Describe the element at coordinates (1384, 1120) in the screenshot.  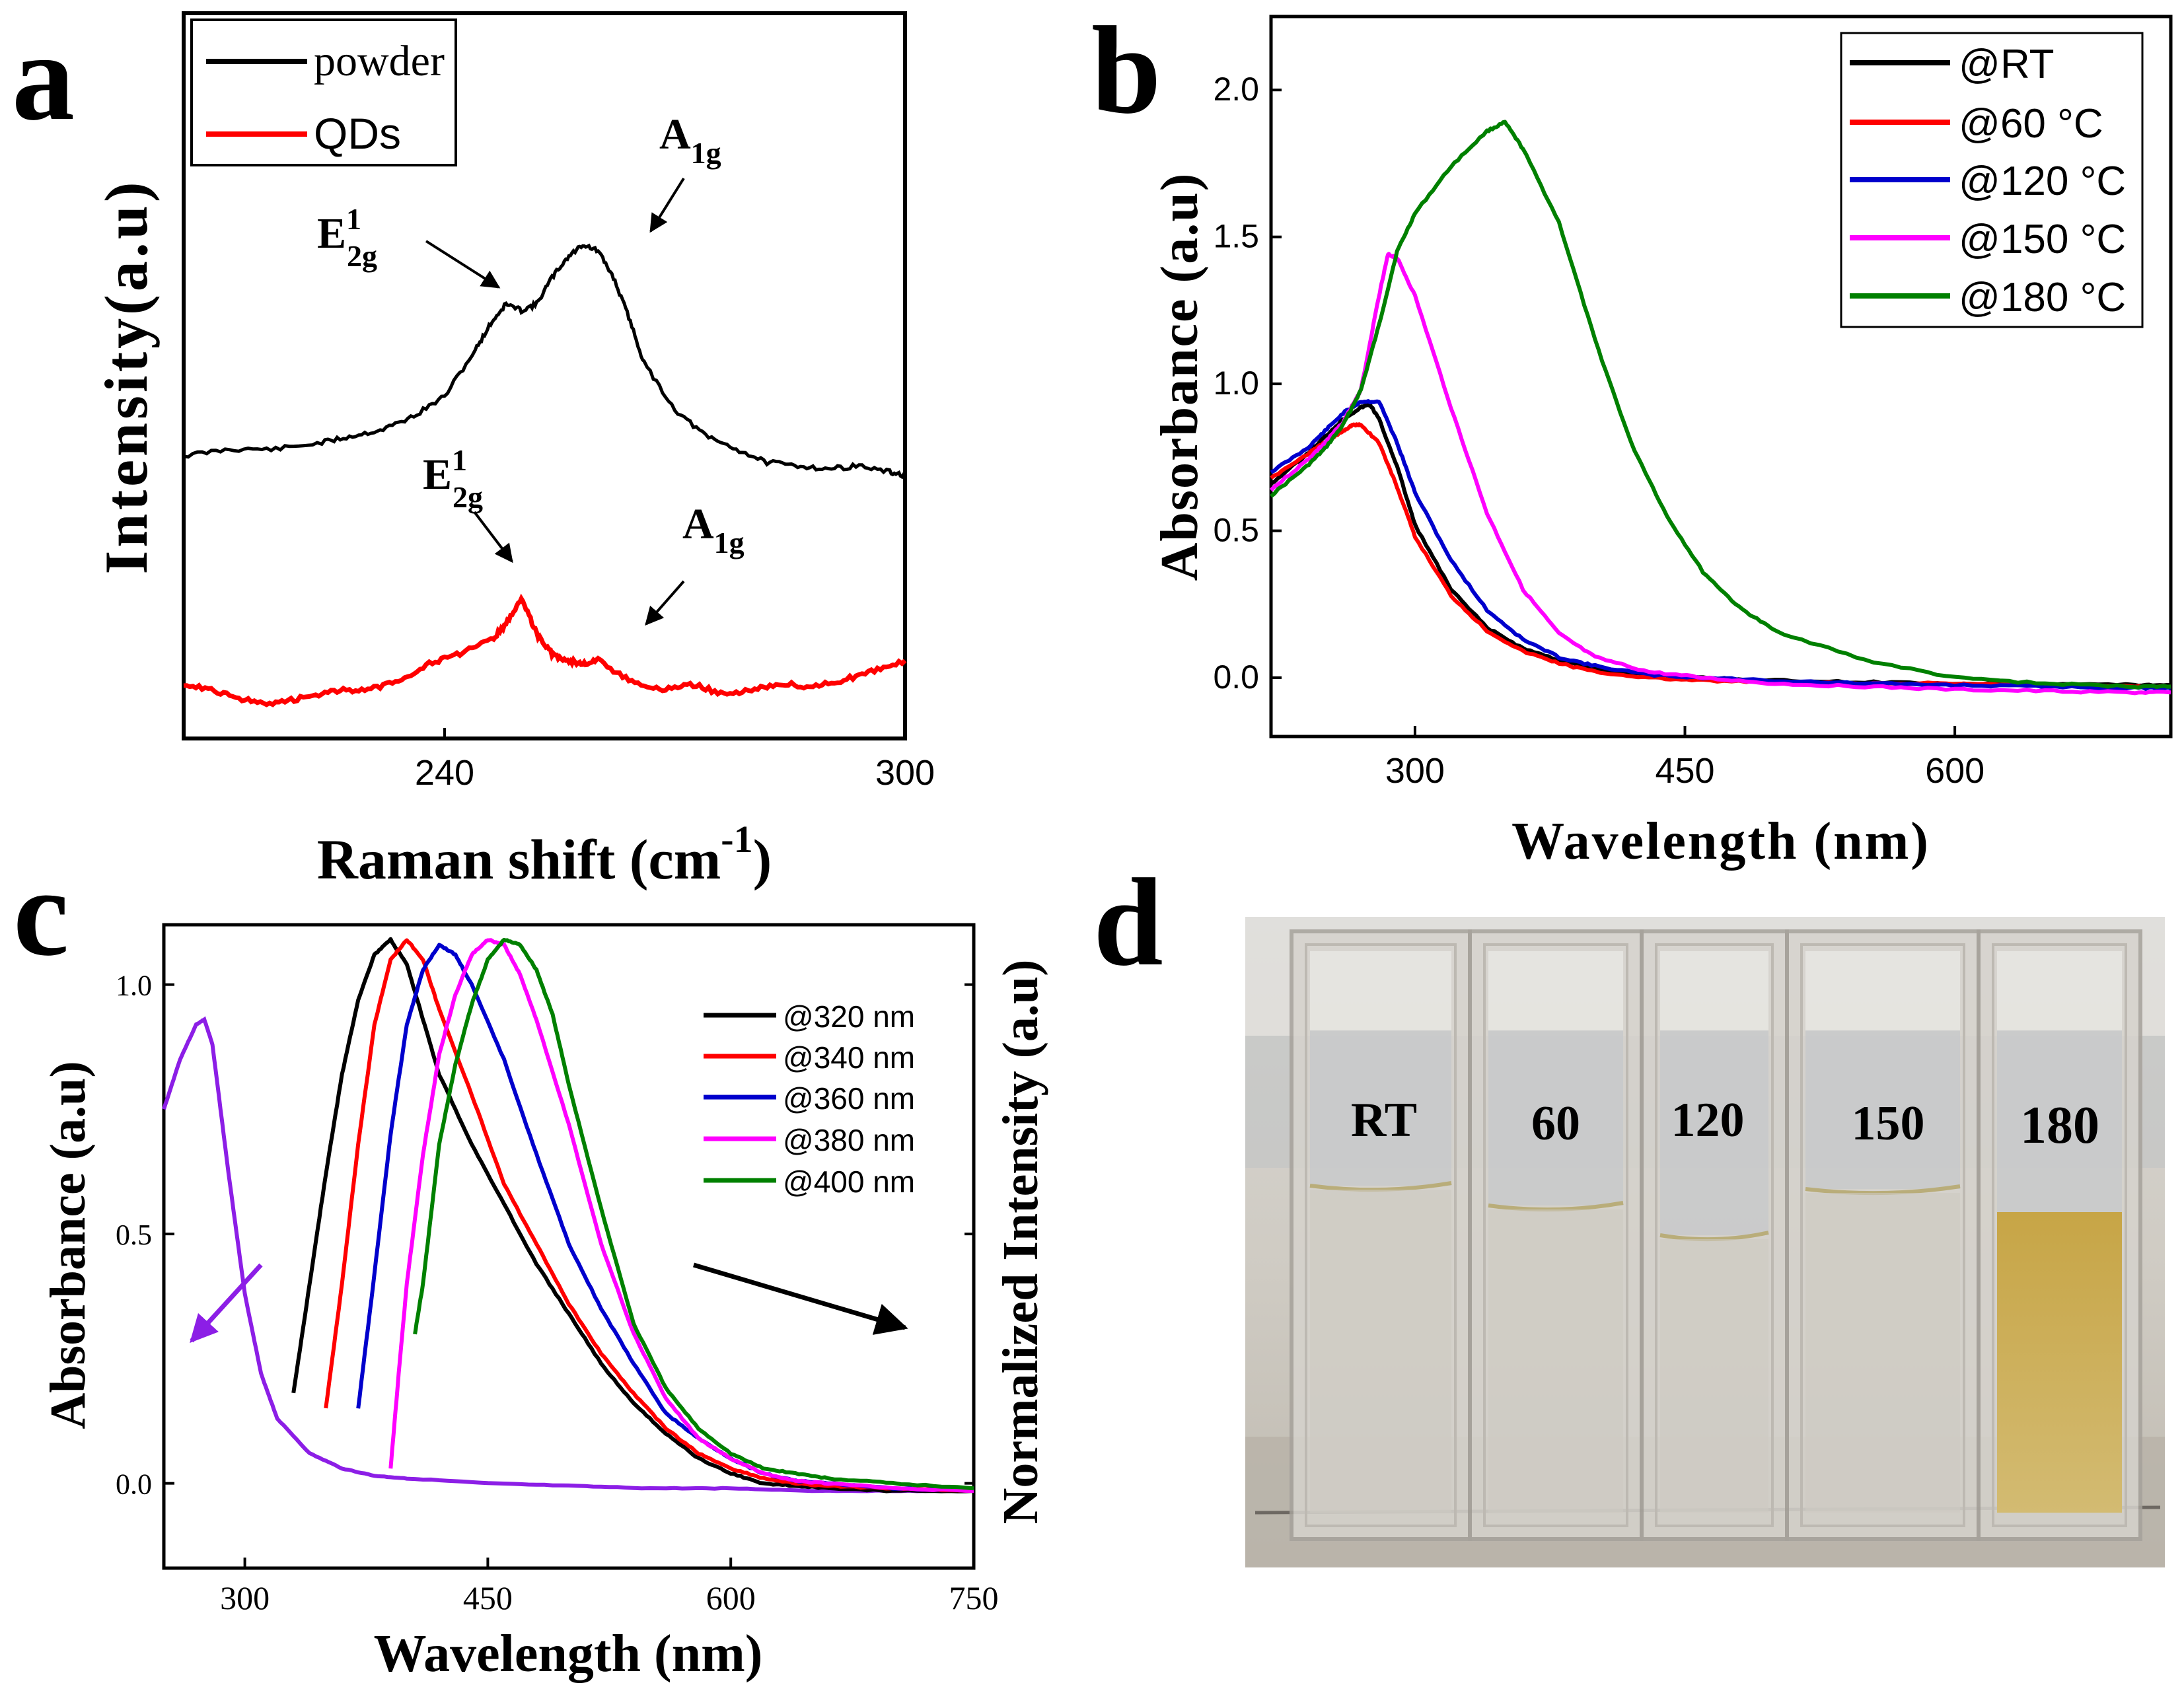
I see `cuvette-label-rt: RT` at that location.